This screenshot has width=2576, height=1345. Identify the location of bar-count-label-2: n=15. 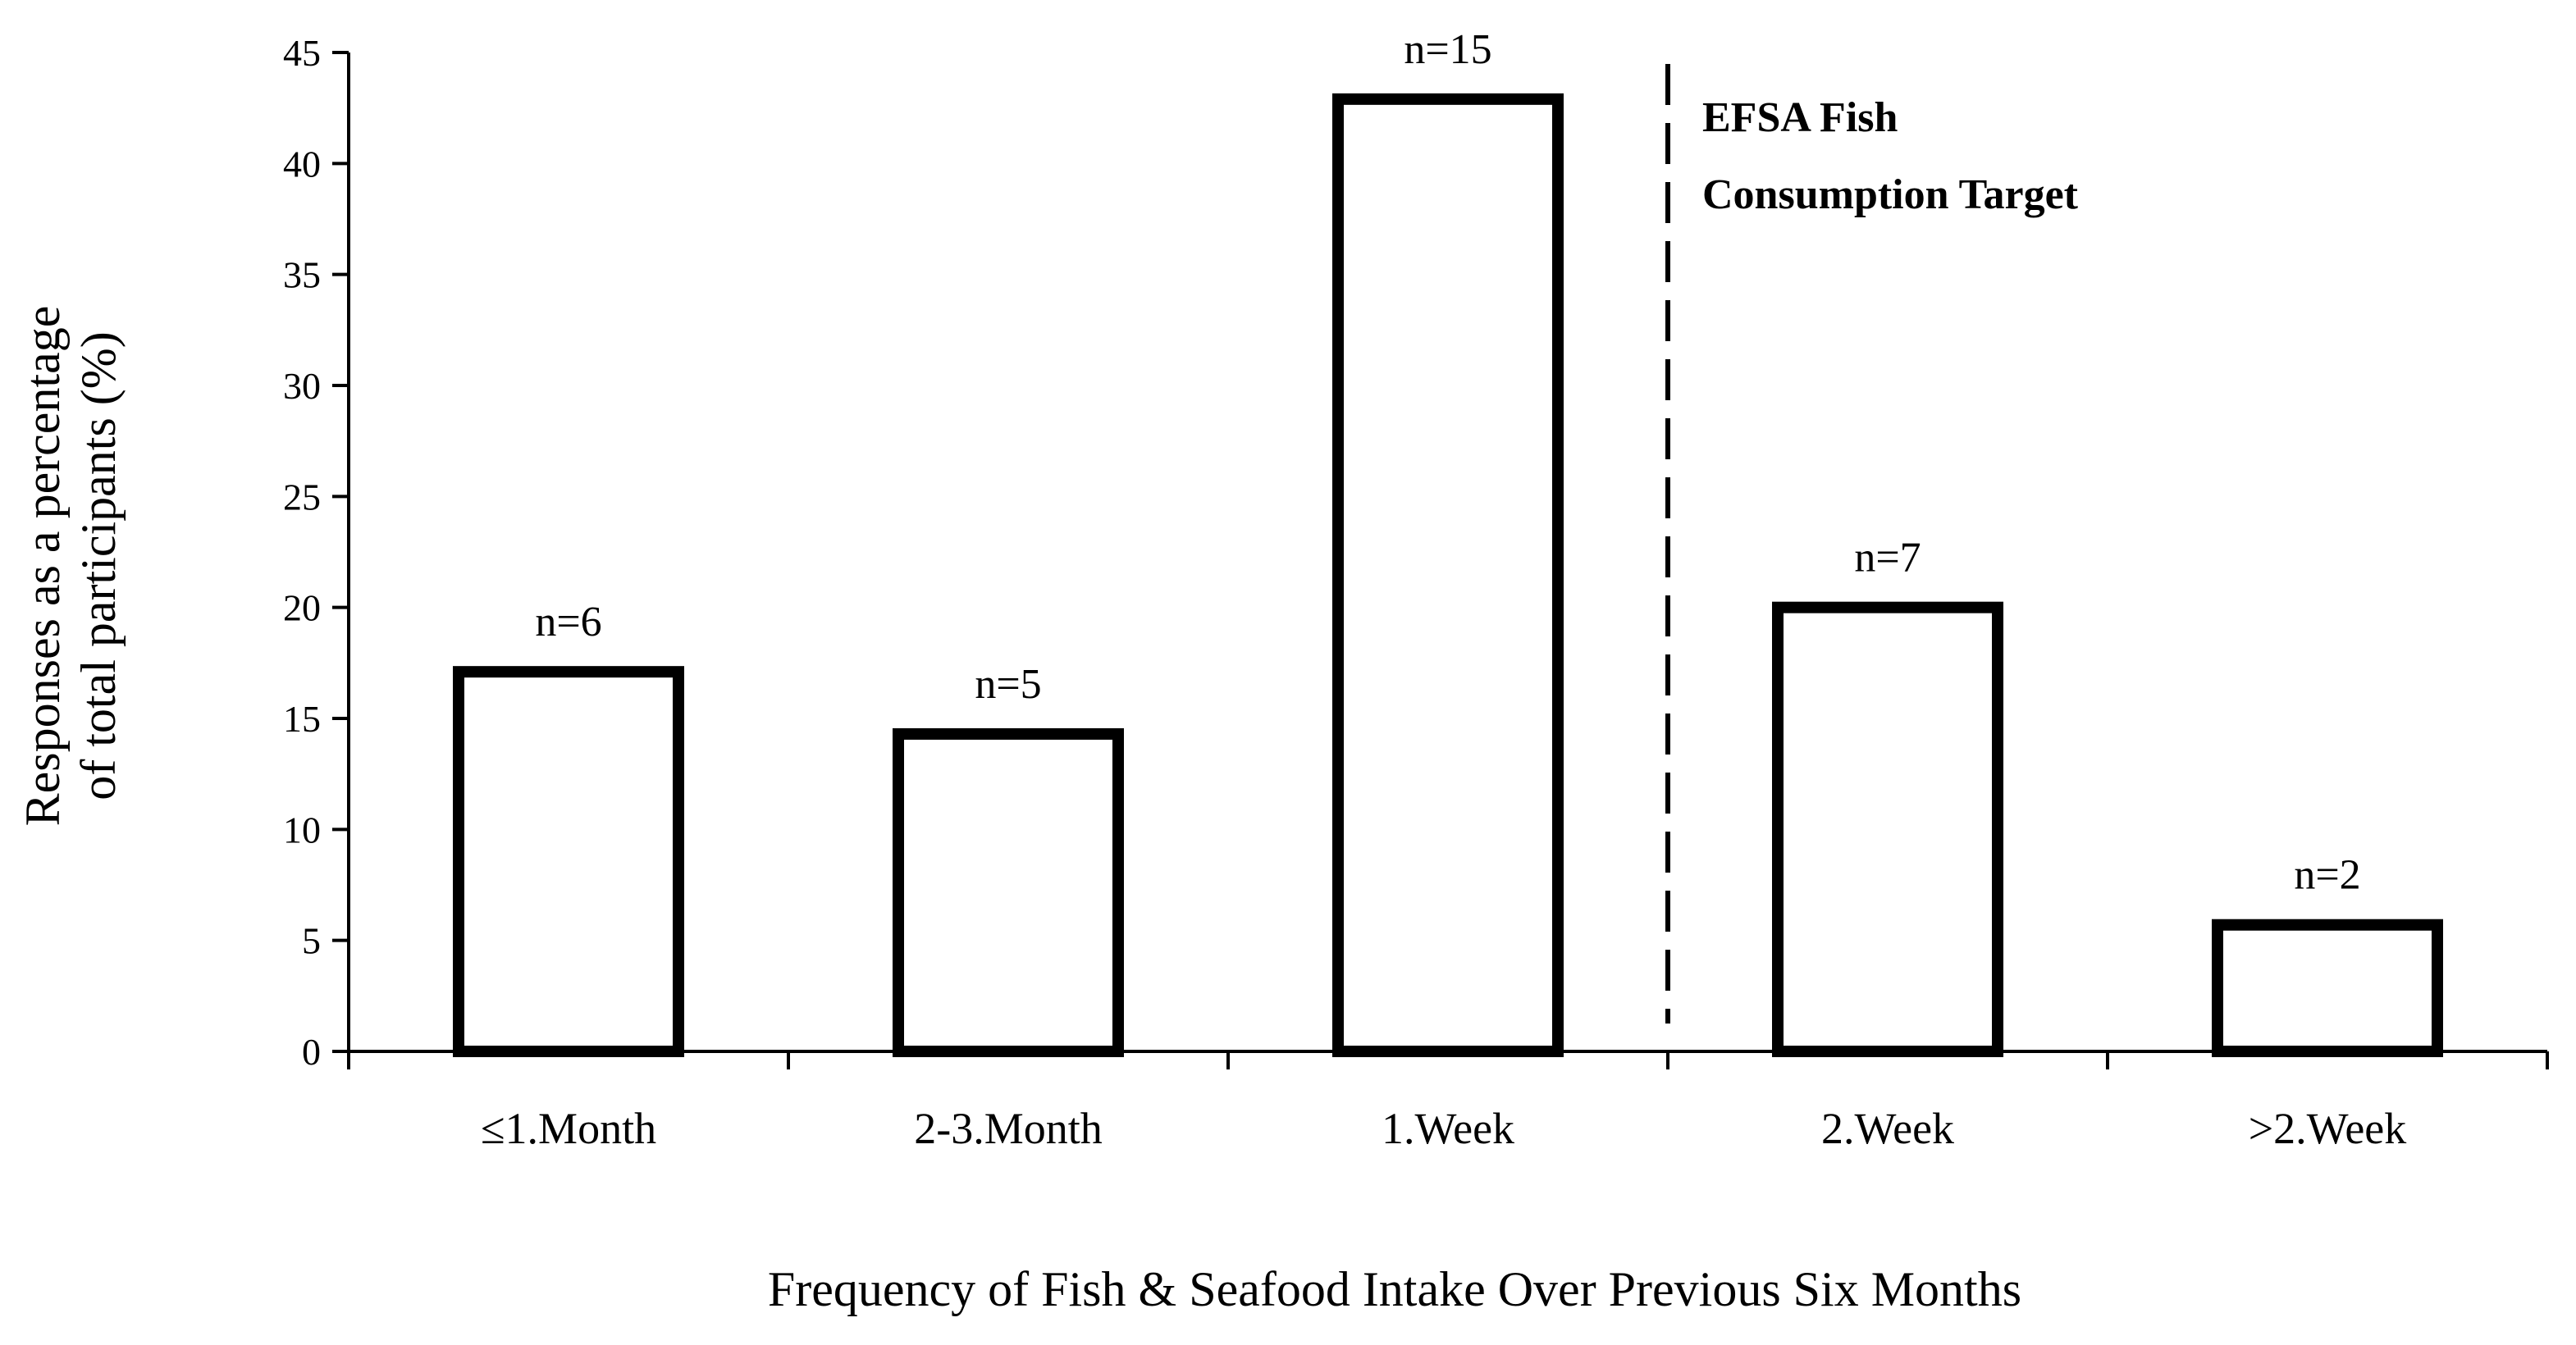
(1447, 49).